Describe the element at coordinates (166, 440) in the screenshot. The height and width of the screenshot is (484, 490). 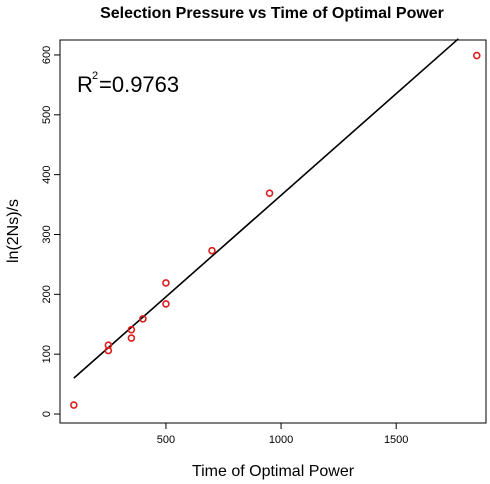
I see `x-tick-label: 500` at that location.